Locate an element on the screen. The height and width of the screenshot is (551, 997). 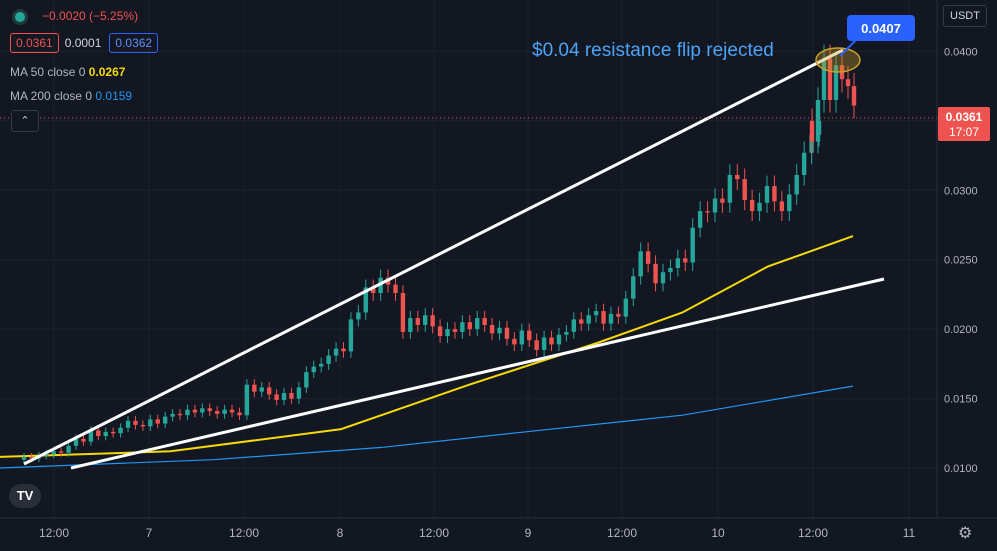
currency-selector: USDT is located at coordinates (965, 16).